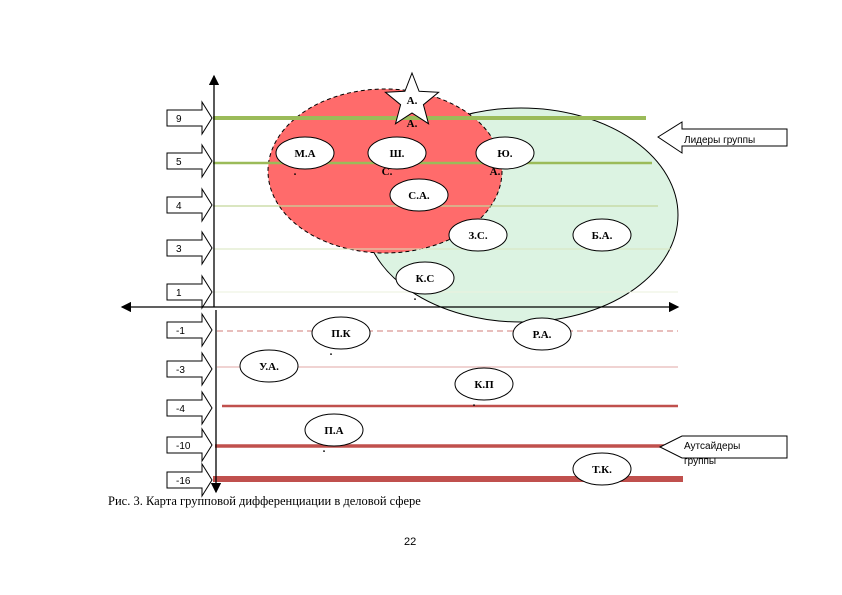  I want to click on scale-label-text: 1, so click(179, 293).